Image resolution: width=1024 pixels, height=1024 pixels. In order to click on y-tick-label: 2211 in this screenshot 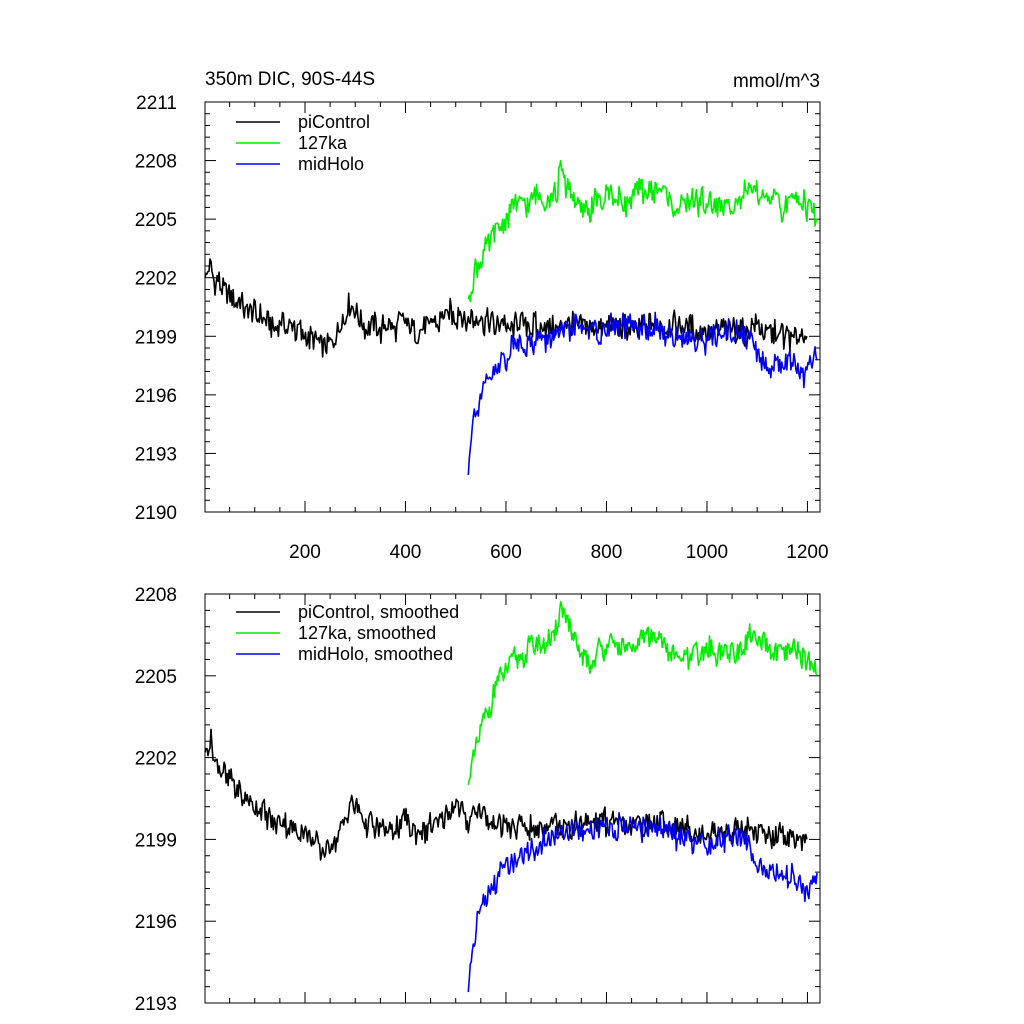, I will do `click(156, 103)`.